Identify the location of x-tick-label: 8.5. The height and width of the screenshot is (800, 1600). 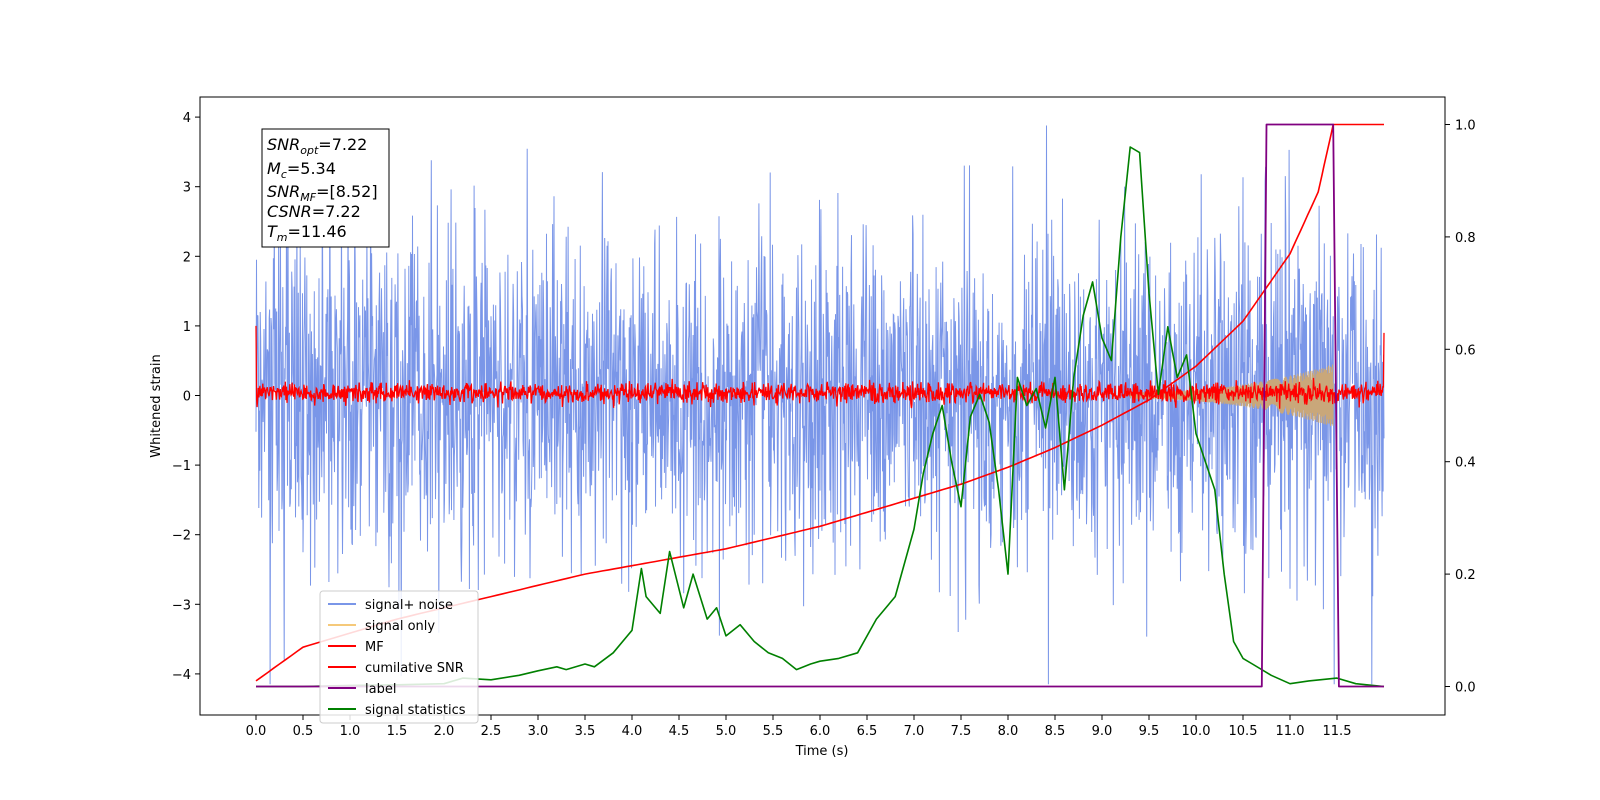
(1055, 731).